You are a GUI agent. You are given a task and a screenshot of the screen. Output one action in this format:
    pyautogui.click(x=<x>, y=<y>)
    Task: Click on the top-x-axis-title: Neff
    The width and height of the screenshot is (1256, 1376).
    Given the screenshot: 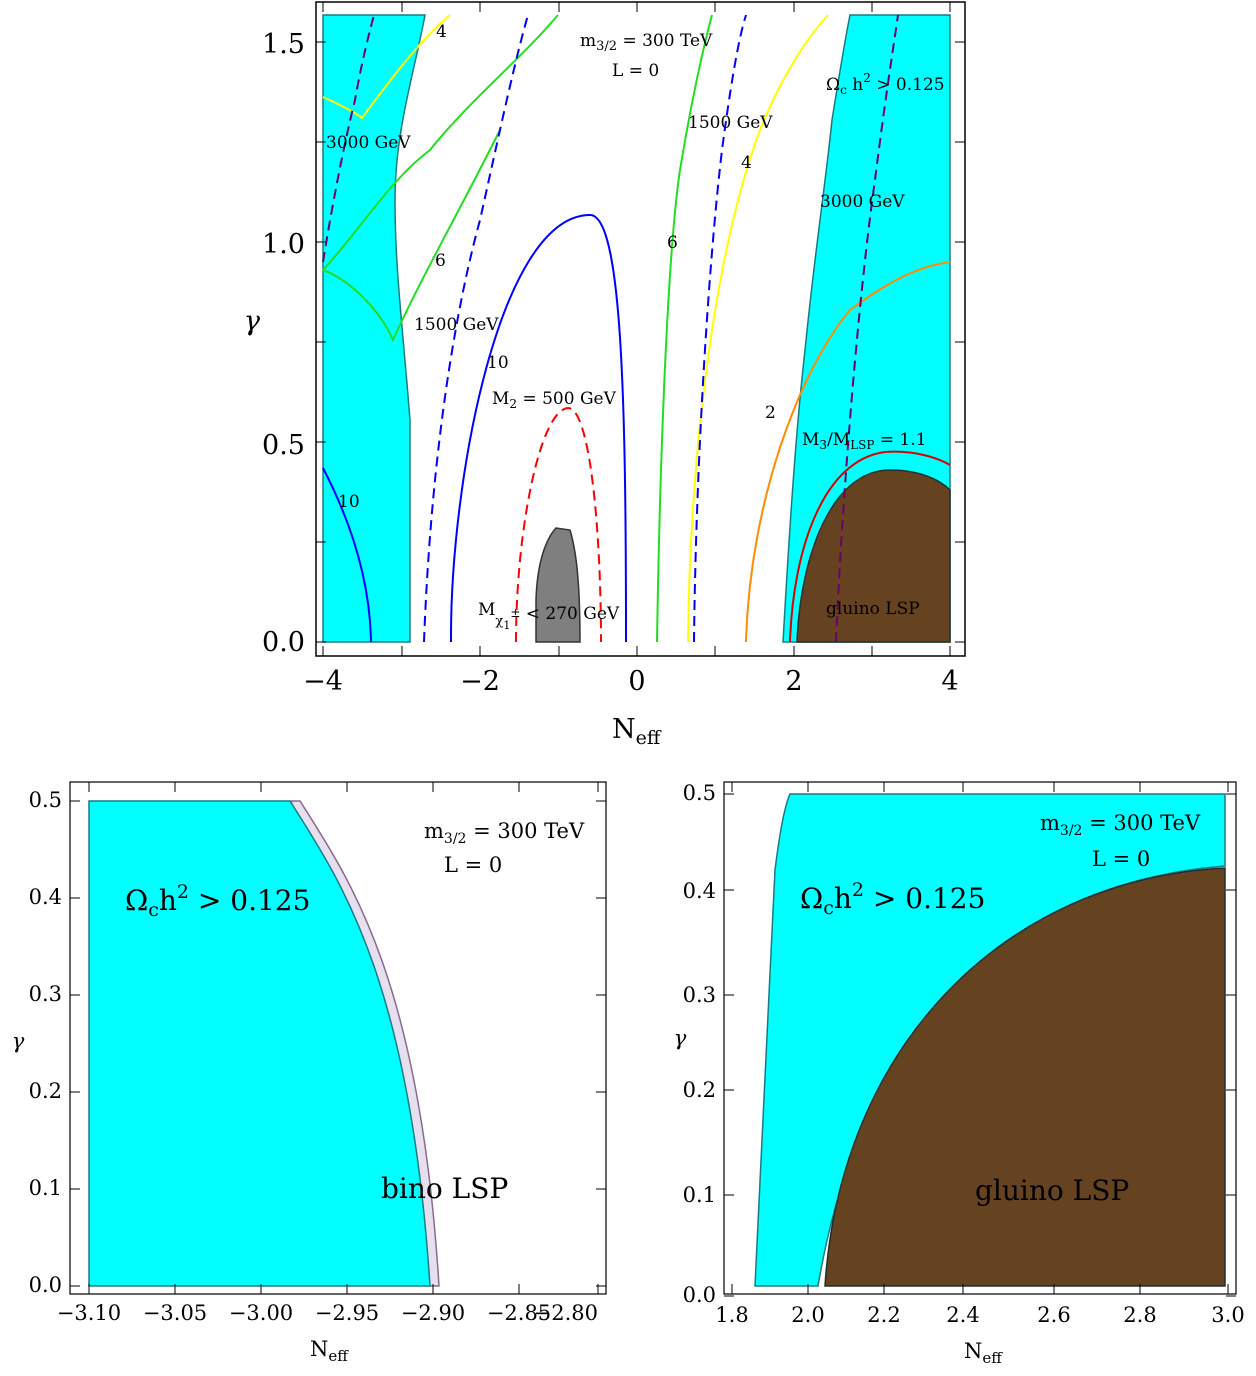 What is the action you would take?
    pyautogui.click(x=637, y=731)
    